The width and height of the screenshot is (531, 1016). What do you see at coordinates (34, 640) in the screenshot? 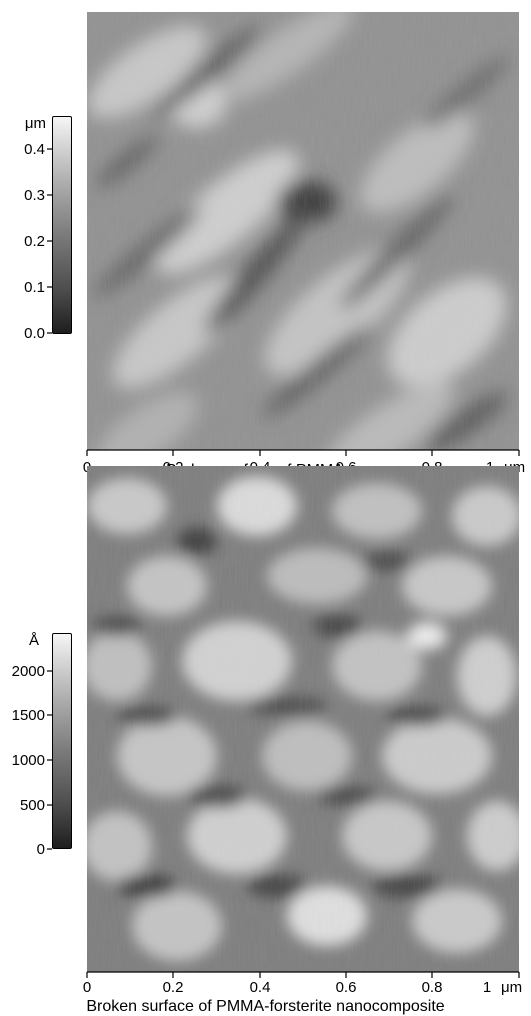
I see `colorbar-unit: Å` at bounding box center [34, 640].